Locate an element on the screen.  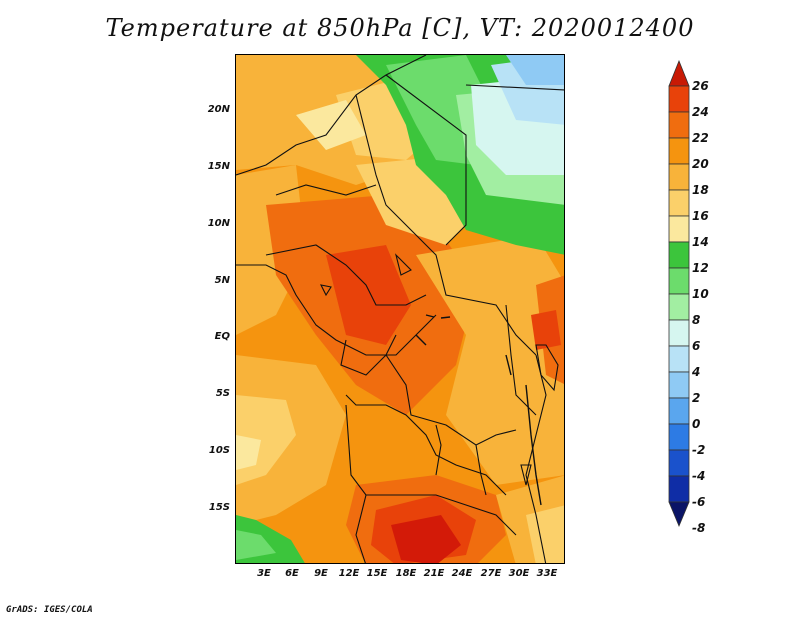
colorbar-label: 22 is located at coordinates (700, 138).